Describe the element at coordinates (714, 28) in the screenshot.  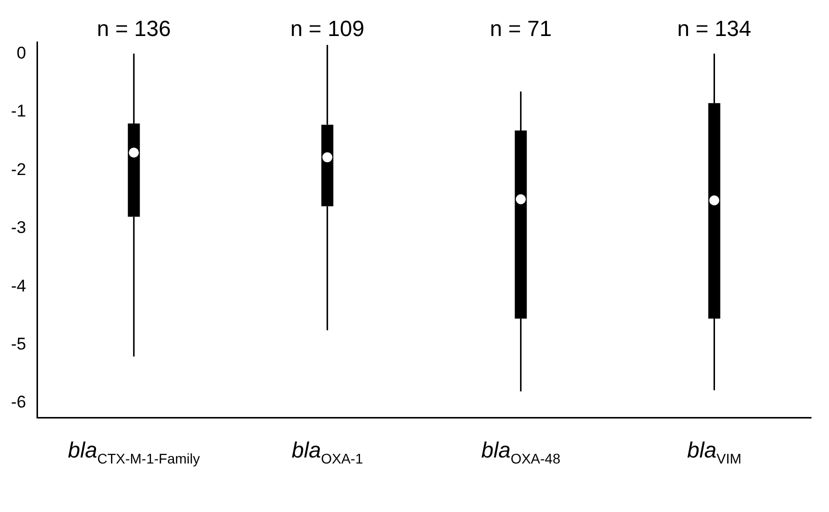
I see `text: n = 134` at that location.